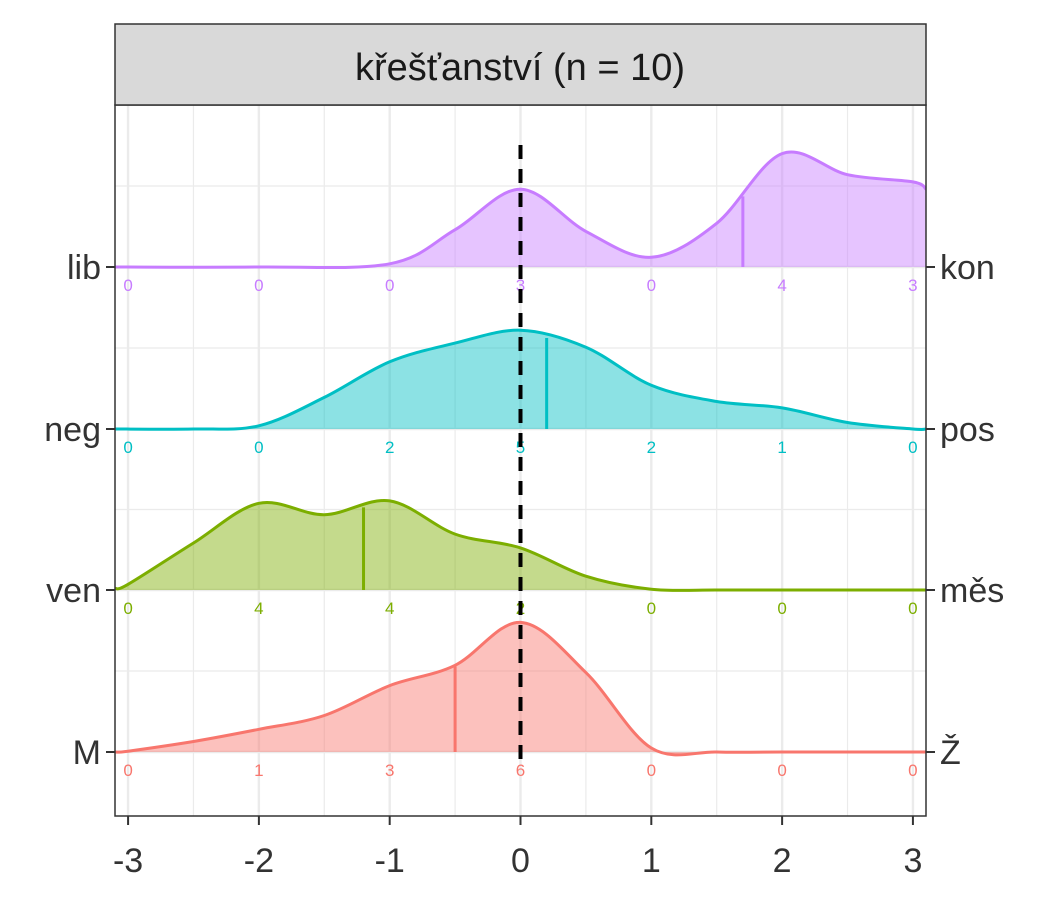  Describe the element at coordinates (520, 68) in the screenshot. I see `chart-title: křešťanství (n = 10)` at that location.